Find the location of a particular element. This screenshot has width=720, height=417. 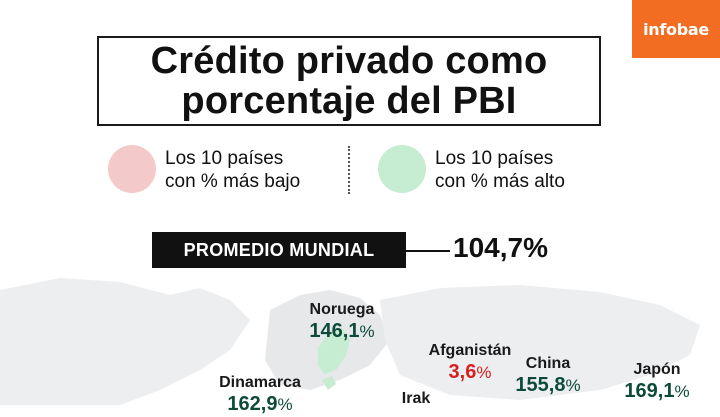

country-value: 146,1% is located at coordinates (342, 331).